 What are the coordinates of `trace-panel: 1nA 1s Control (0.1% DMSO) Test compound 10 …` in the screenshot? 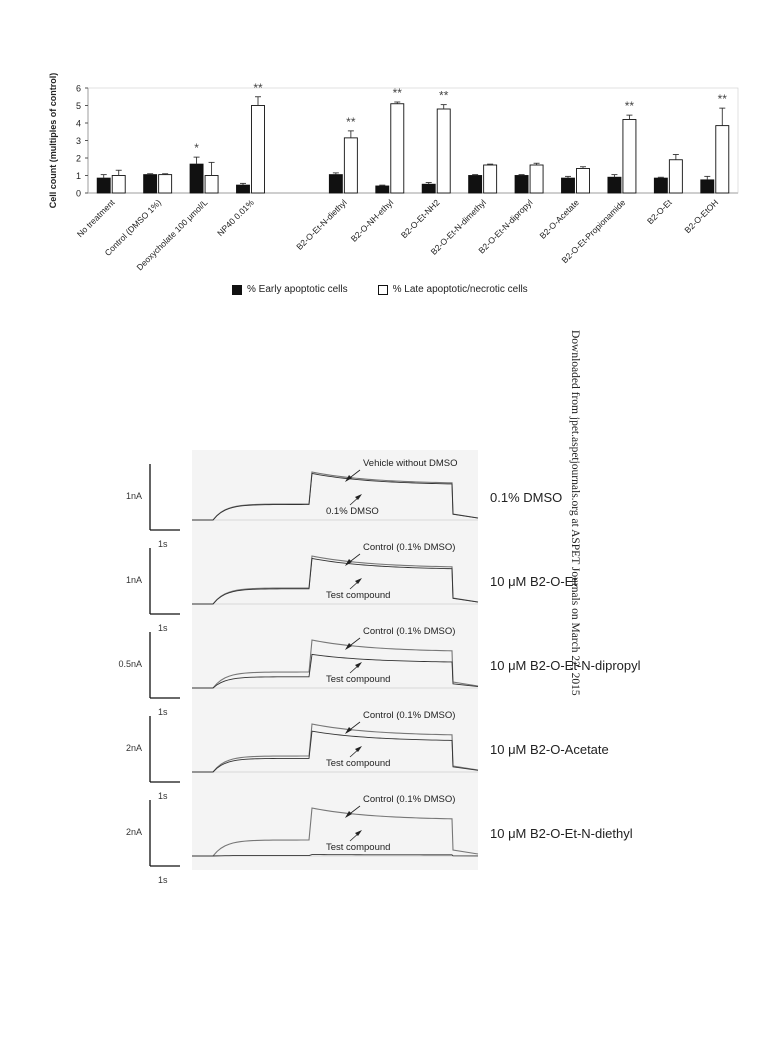 It's located at (351, 583).